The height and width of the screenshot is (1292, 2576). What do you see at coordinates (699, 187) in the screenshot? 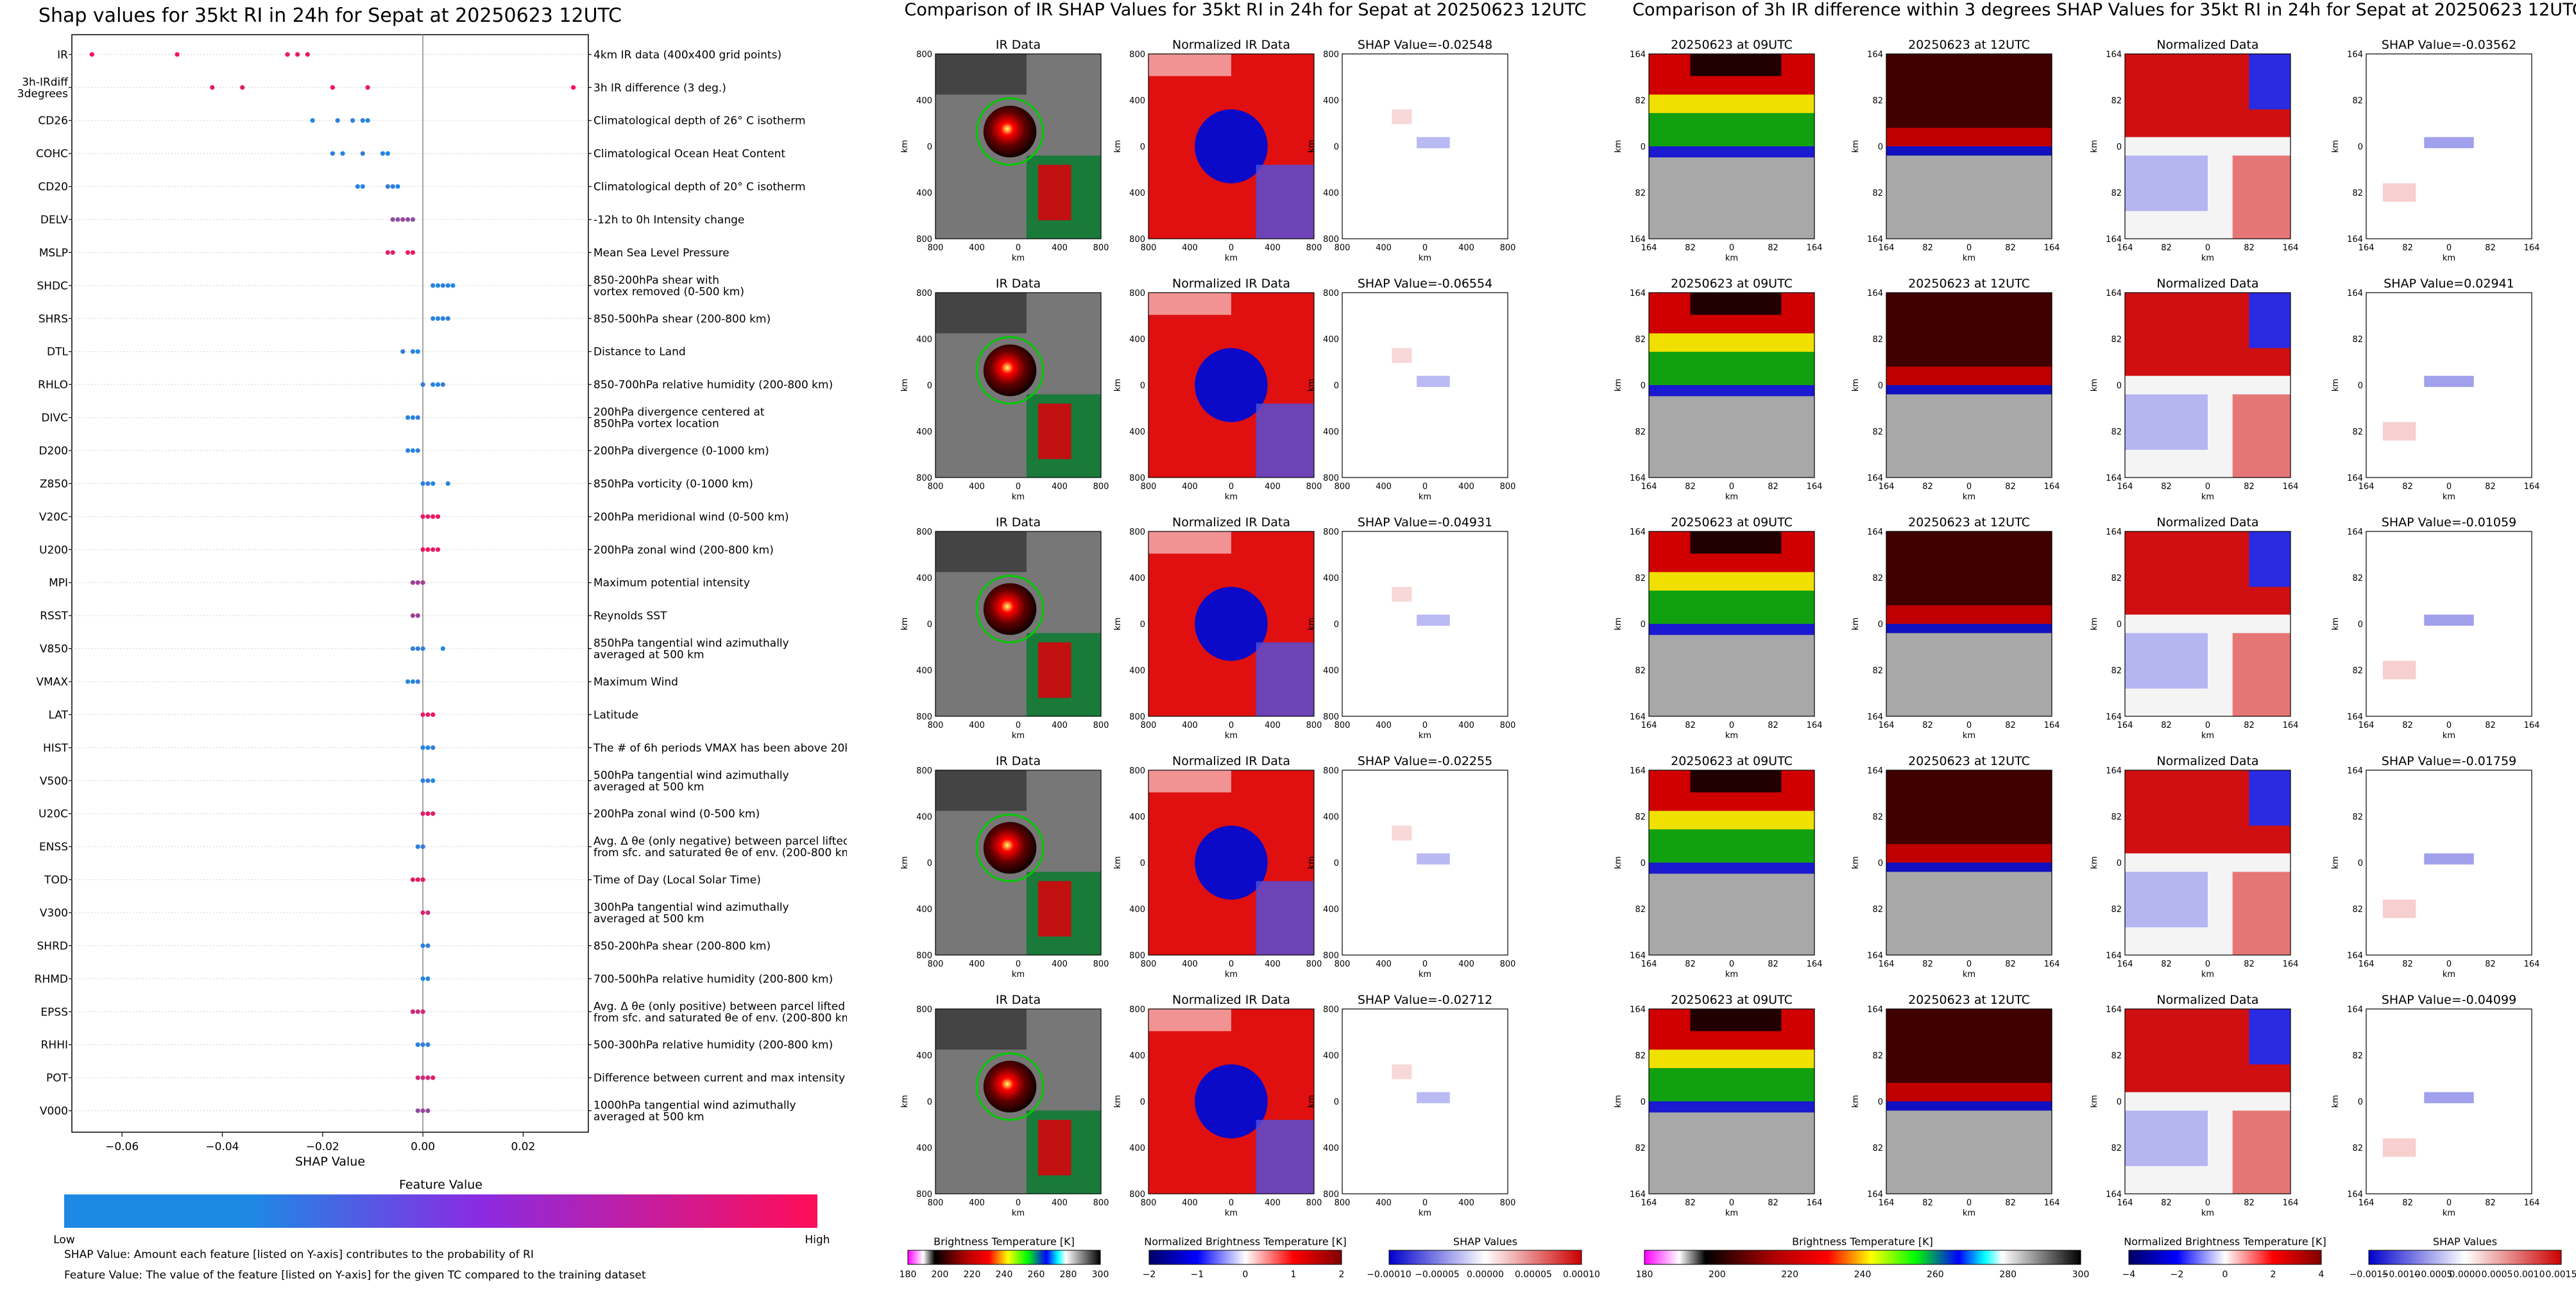
I see `feature-description-line: Climatological depth of 20° C isotherm` at bounding box center [699, 187].